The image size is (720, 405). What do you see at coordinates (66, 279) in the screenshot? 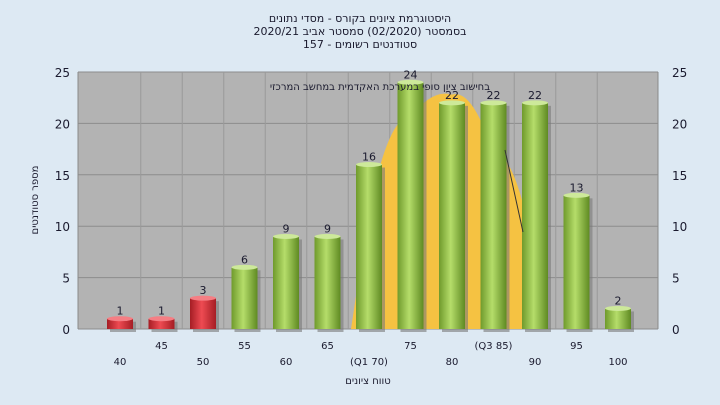
I see `y-tick-label-left: 5` at bounding box center [66, 279].